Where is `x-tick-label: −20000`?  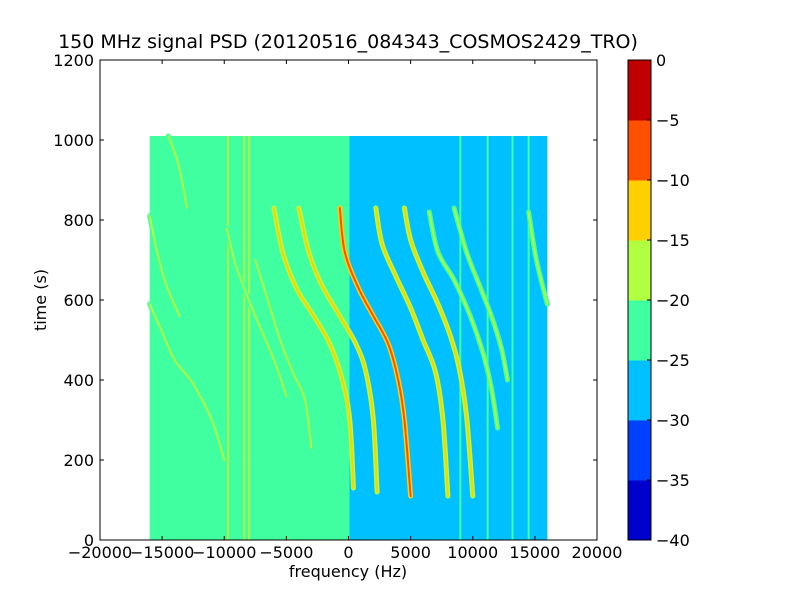
x-tick-label: −20000 is located at coordinates (100, 552).